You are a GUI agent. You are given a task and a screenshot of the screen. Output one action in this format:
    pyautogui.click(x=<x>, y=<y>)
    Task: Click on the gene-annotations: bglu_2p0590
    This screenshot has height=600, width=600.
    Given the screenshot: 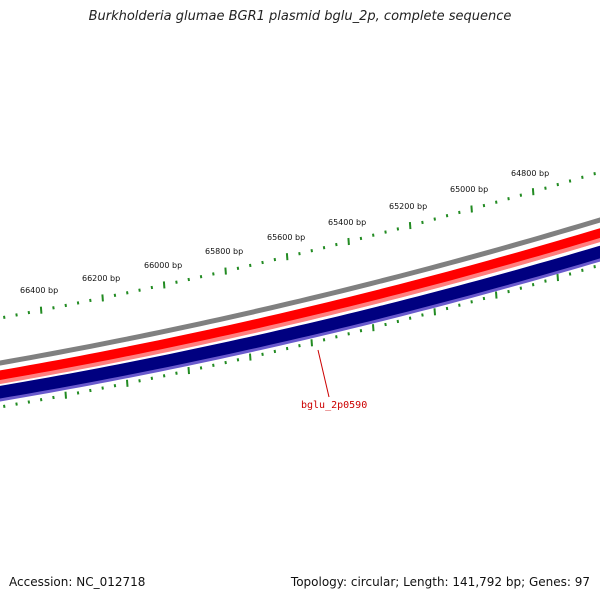 What is the action you would take?
    pyautogui.click(x=334, y=380)
    